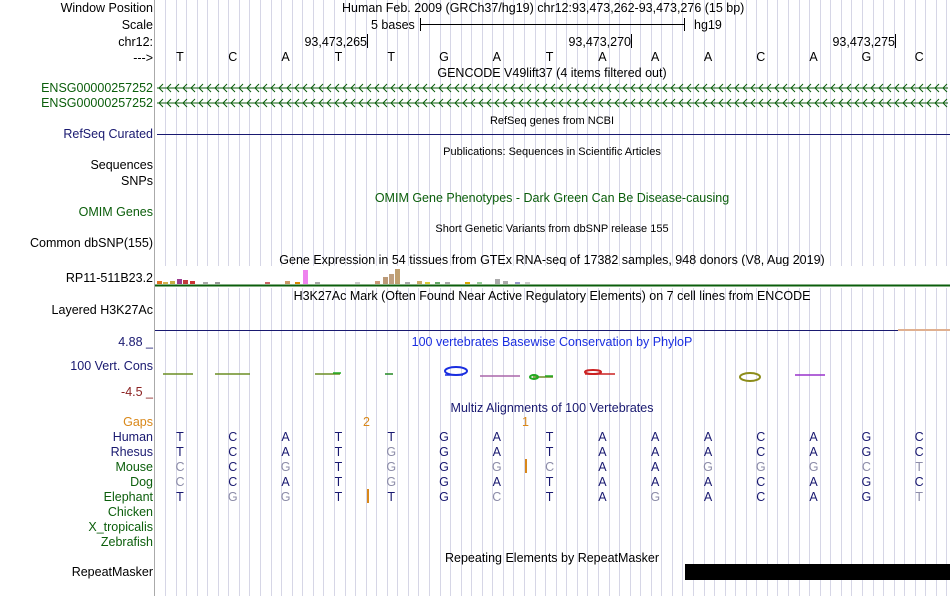  I want to click on species-label: Elephant, so click(128, 497).